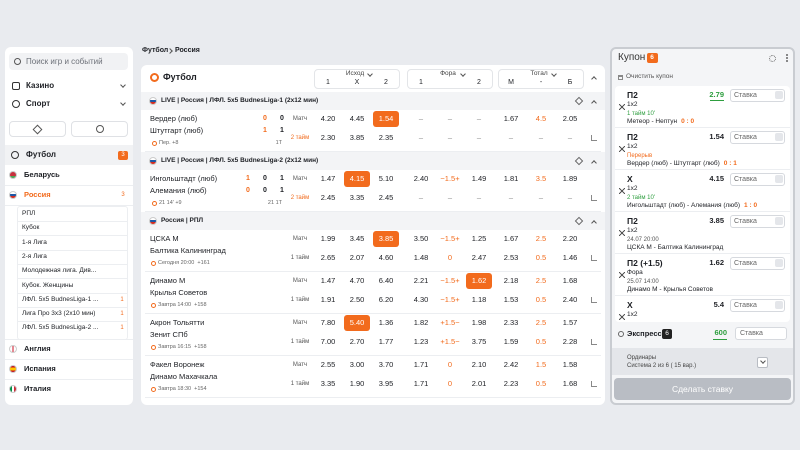  Describe the element at coordinates (59, 314) in the screenshot. I see `league-item: Лига Про 3x3 (2x10 мин)` at that location.